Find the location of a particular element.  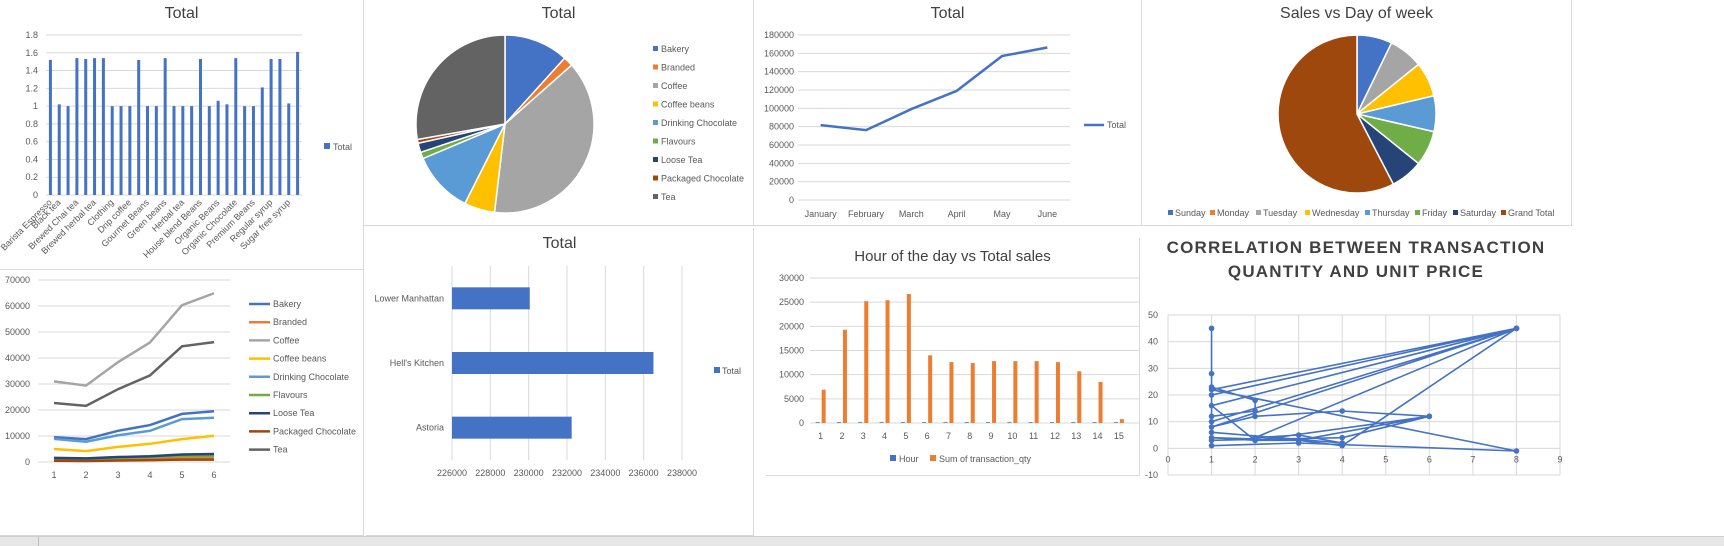

y-tick-label: 140000 is located at coordinates (779, 72).